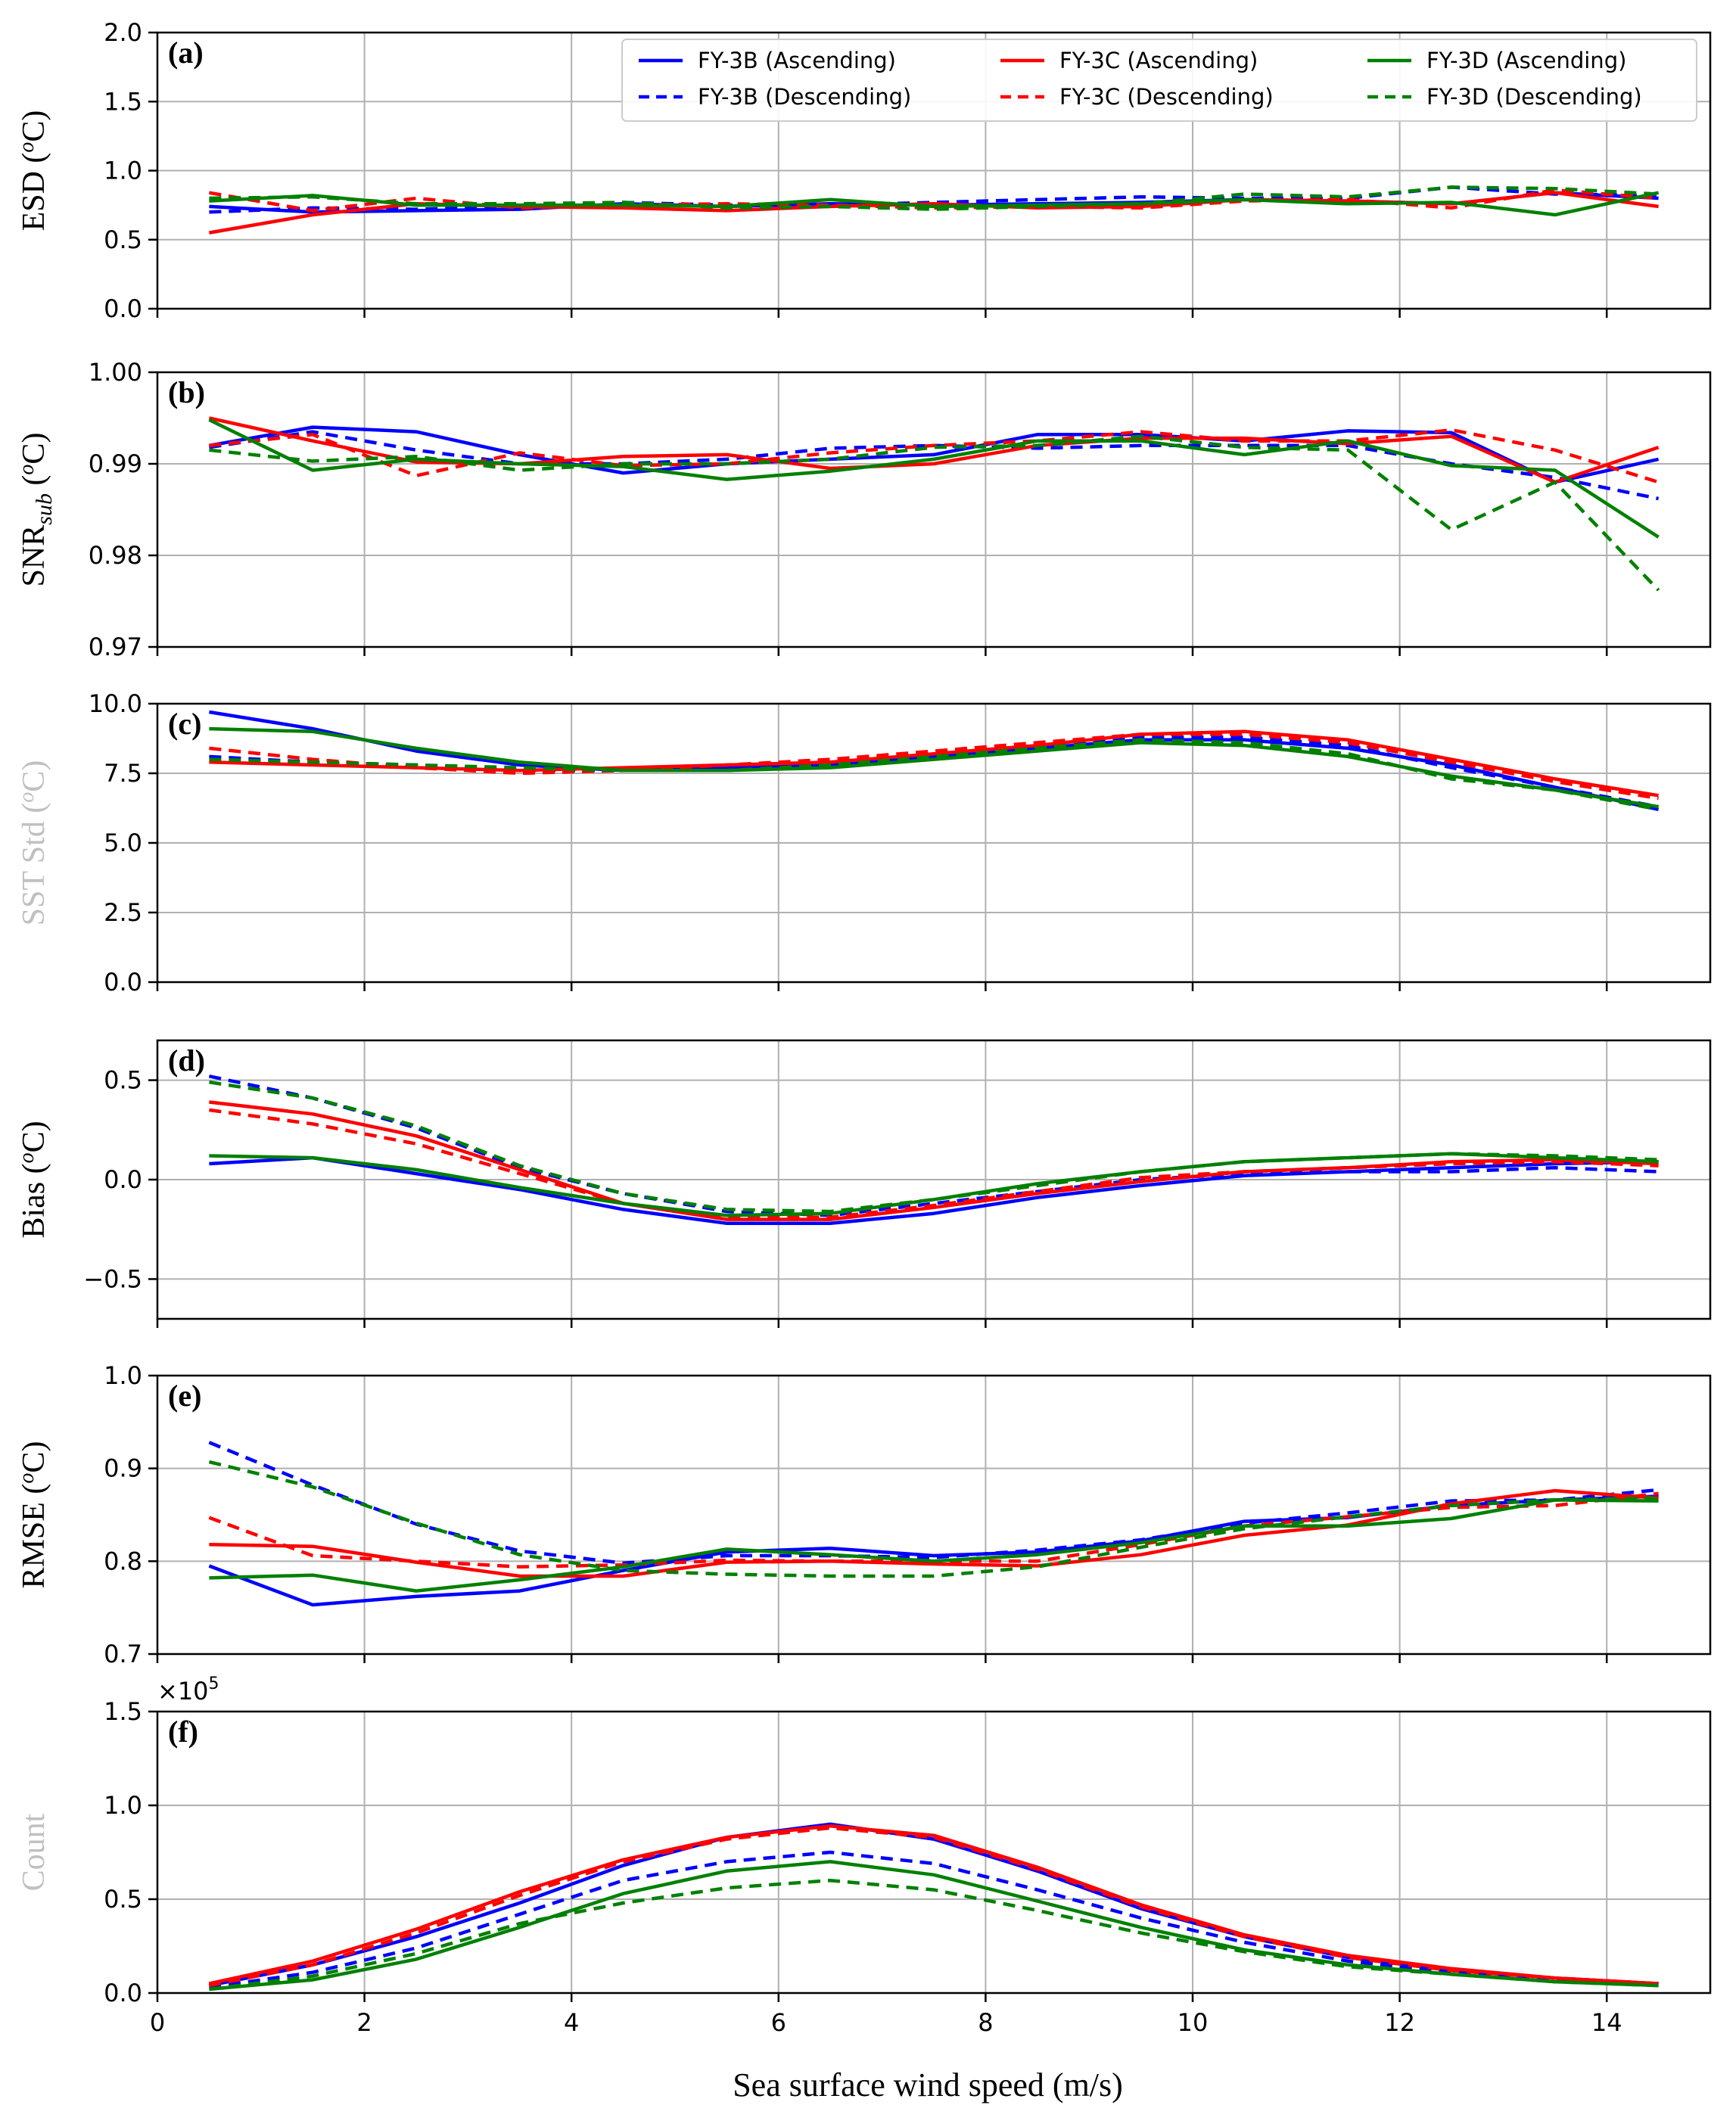  I want to click on y-tick-label: 2.5, so click(123, 913).